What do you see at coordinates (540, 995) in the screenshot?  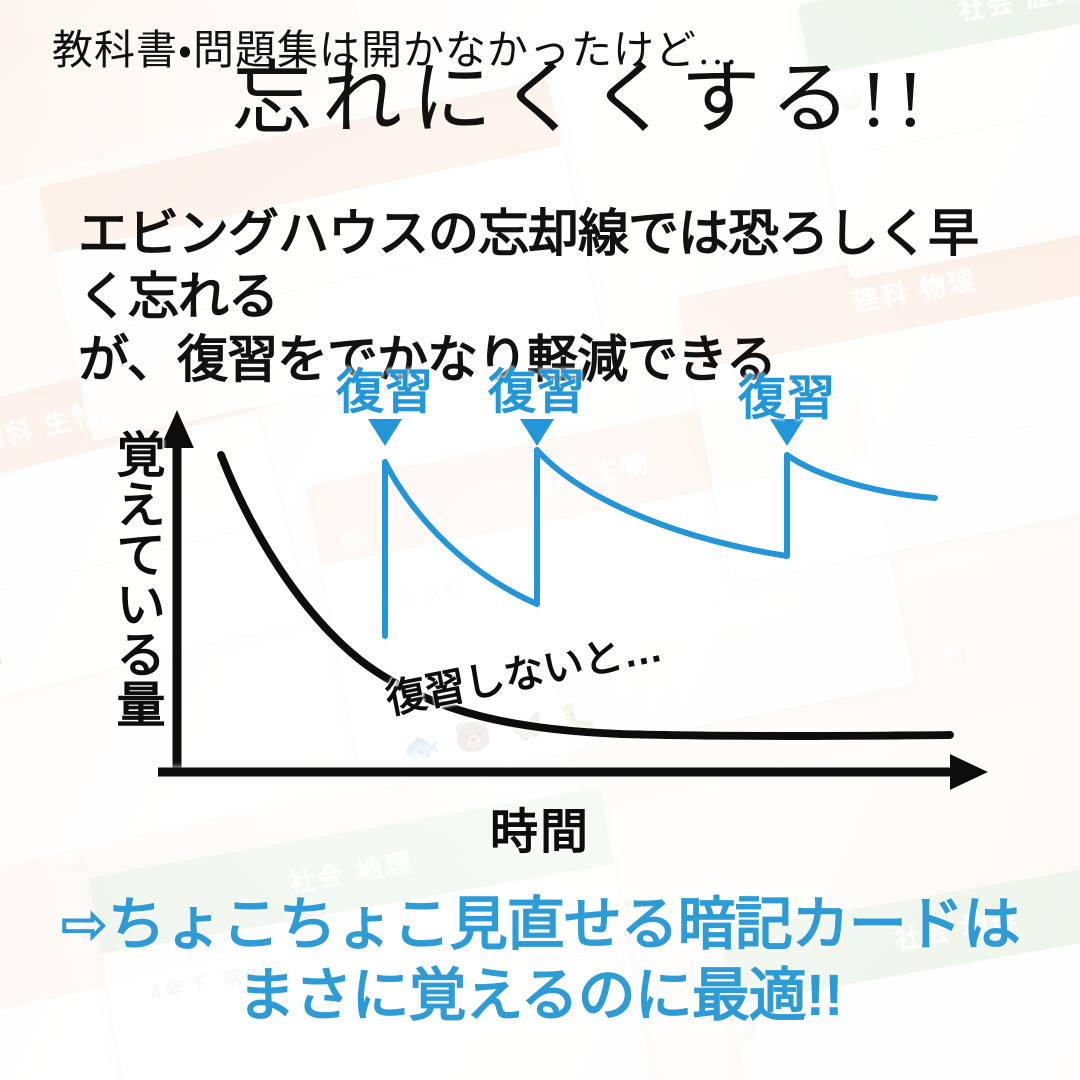 I see `cta-line-2: まさに覚えるのに最適!!` at bounding box center [540, 995].